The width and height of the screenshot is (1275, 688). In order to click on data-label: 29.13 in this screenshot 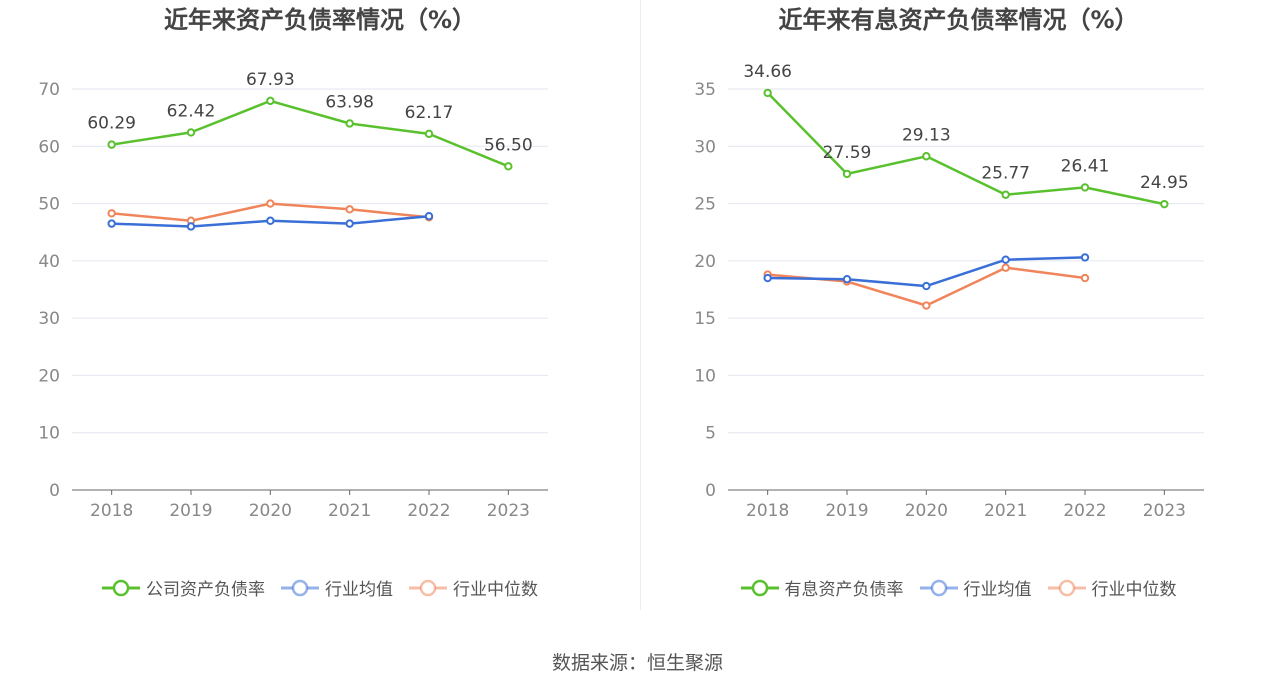, I will do `click(926, 135)`.